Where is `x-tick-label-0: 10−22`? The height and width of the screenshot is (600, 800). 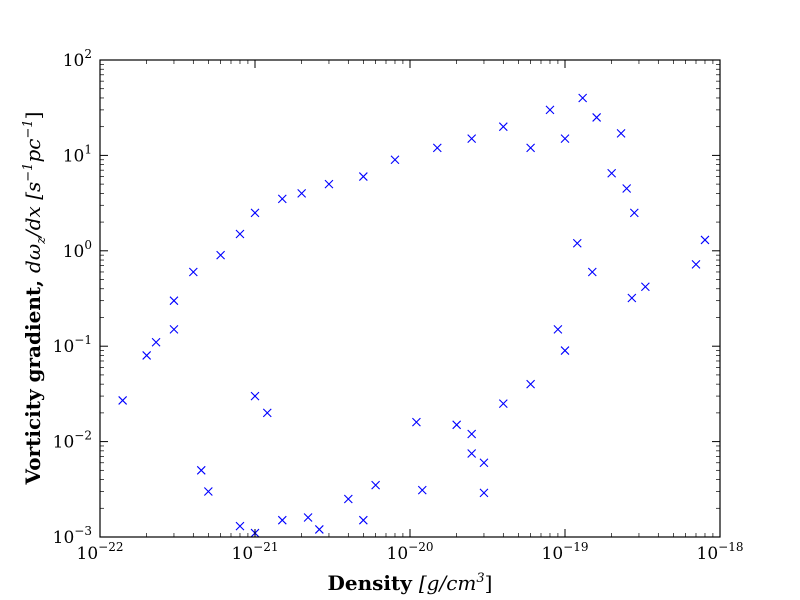 x-tick-label-0: 10−22 is located at coordinates (100, 552).